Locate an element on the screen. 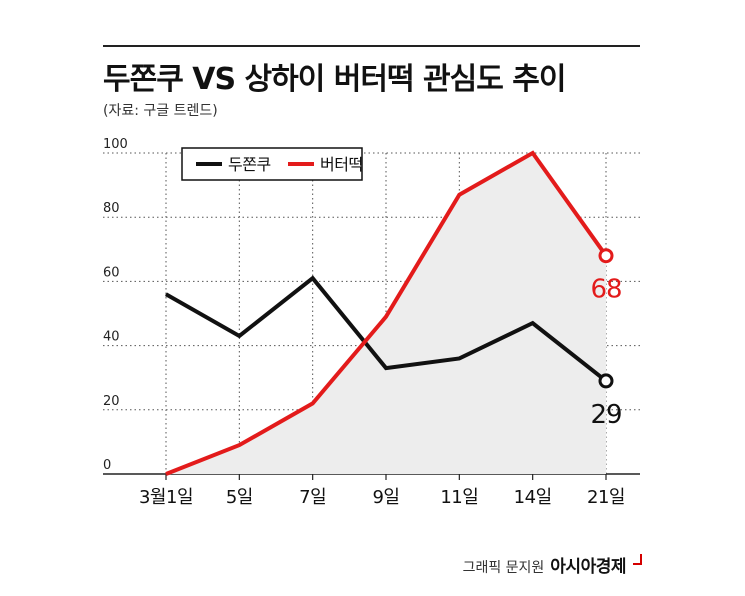  x-tick-label: 3월1일 is located at coordinates (166, 497).